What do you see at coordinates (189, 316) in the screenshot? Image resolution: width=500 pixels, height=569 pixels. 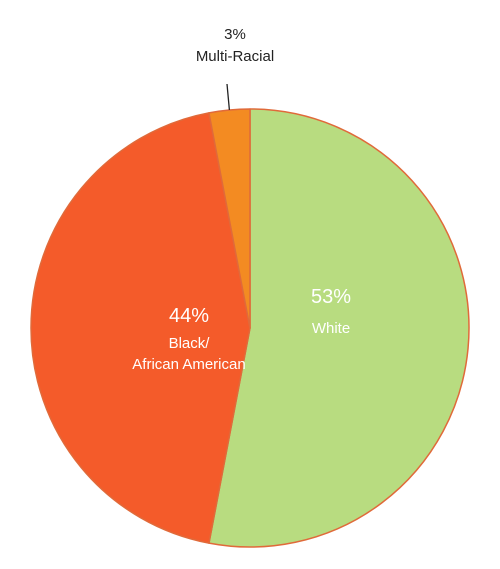 I see `value-label-black-african-american: 44%` at bounding box center [189, 316].